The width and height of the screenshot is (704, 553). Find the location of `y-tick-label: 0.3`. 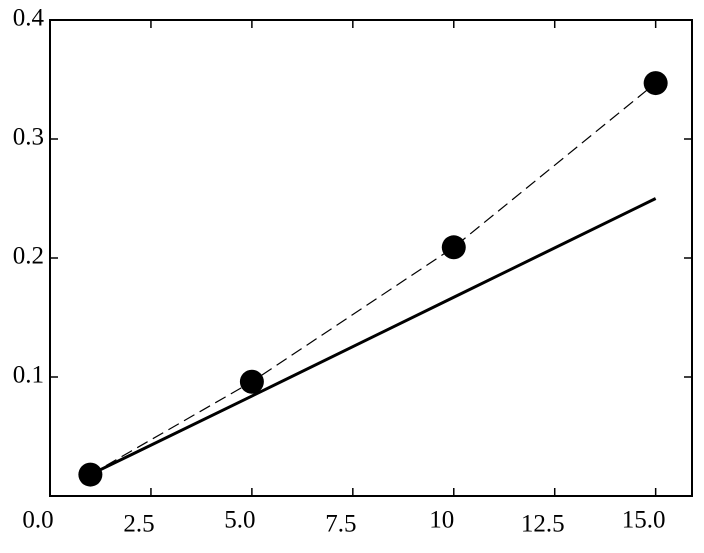

y-tick-label: 0.3 is located at coordinates (28, 137).